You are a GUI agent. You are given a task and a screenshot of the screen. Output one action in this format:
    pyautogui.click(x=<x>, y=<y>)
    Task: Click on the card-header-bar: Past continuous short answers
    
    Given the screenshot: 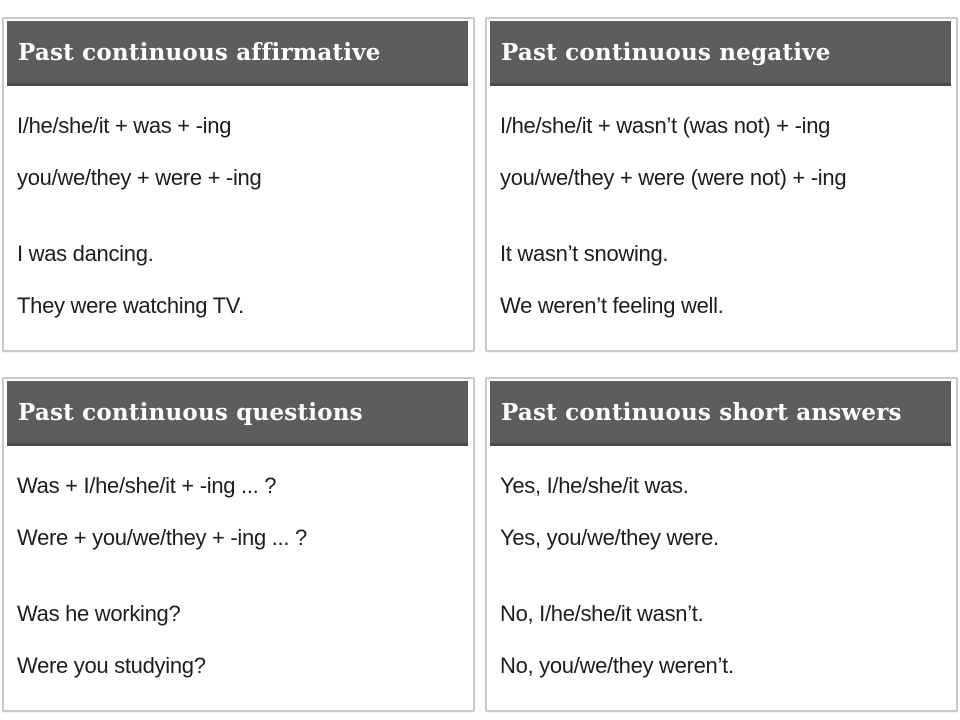 What is the action you would take?
    pyautogui.click(x=720, y=413)
    